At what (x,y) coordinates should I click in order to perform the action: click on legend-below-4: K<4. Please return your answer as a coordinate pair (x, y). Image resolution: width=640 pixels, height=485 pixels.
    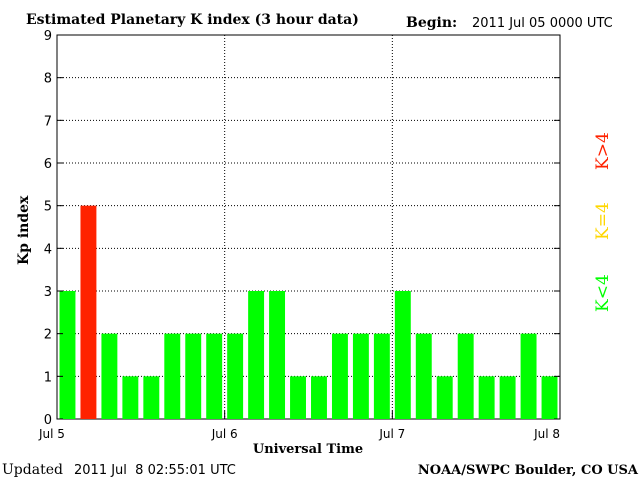
    Looking at the image, I should click on (603, 293).